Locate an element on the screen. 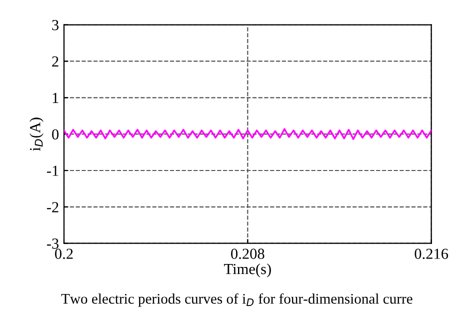  text: Two electric periods curves of i$_{D}$ for four-dimensional curre is located at coordinates (236, 300).